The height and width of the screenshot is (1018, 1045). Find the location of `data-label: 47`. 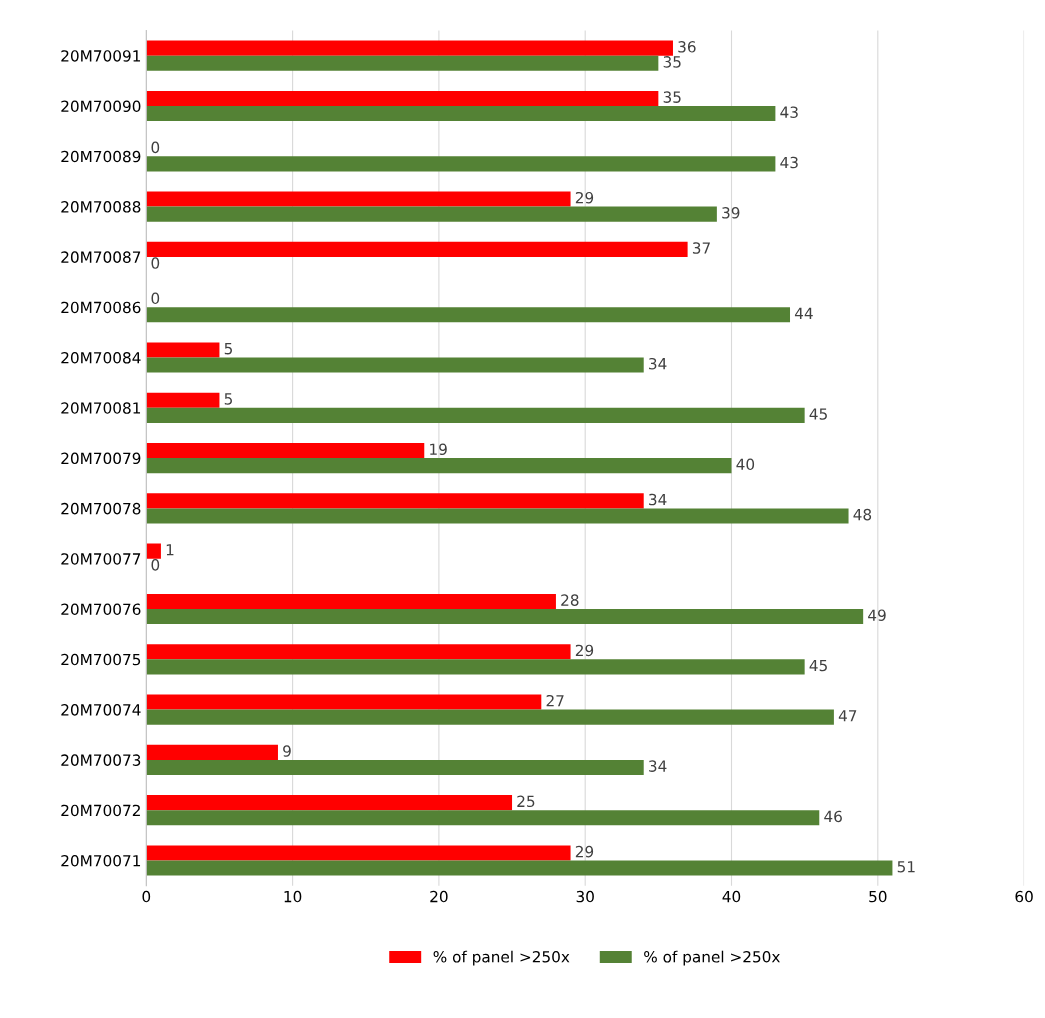

data-label: 47 is located at coordinates (847, 716).